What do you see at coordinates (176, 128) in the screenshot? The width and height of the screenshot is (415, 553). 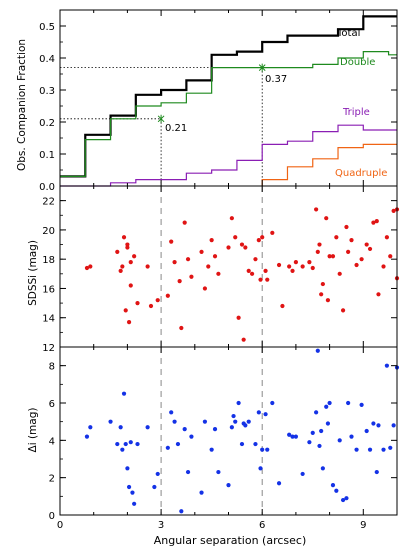 I see `annotation-021: 0.21` at bounding box center [176, 128].